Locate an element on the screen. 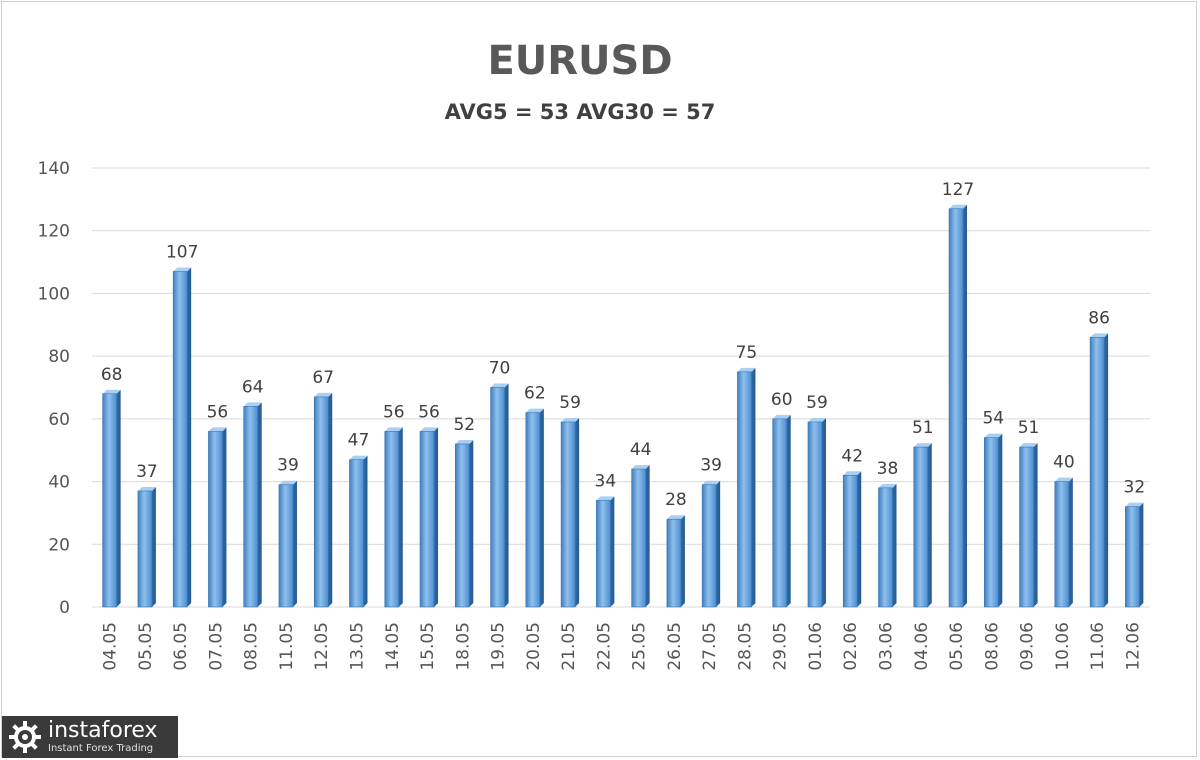 Image resolution: width=1200 pixels, height=760 pixels. x-tick-label: 03.06 is located at coordinates (887, 646).